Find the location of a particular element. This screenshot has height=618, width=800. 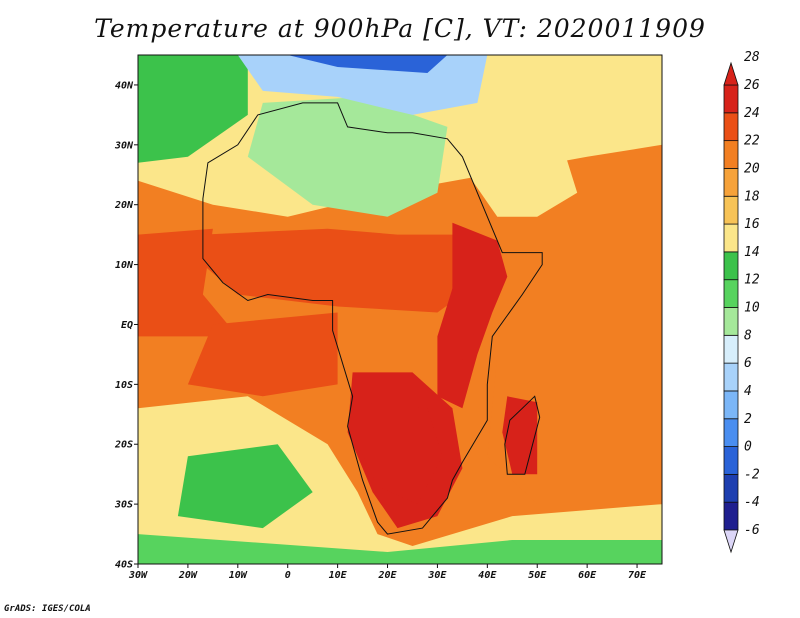

colorbar-label: -2 is located at coordinates (752, 474).